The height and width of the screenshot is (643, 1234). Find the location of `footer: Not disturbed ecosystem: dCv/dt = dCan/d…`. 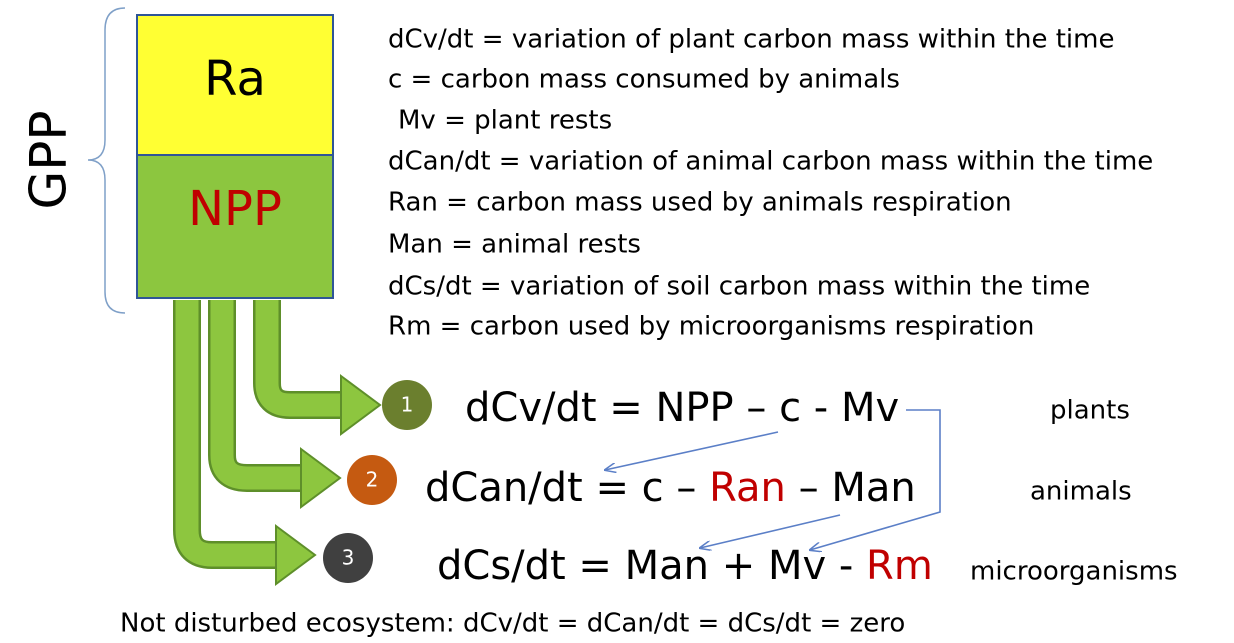

footer: Not disturbed ecosystem: dCv/dt = dCan/d… is located at coordinates (512, 624).